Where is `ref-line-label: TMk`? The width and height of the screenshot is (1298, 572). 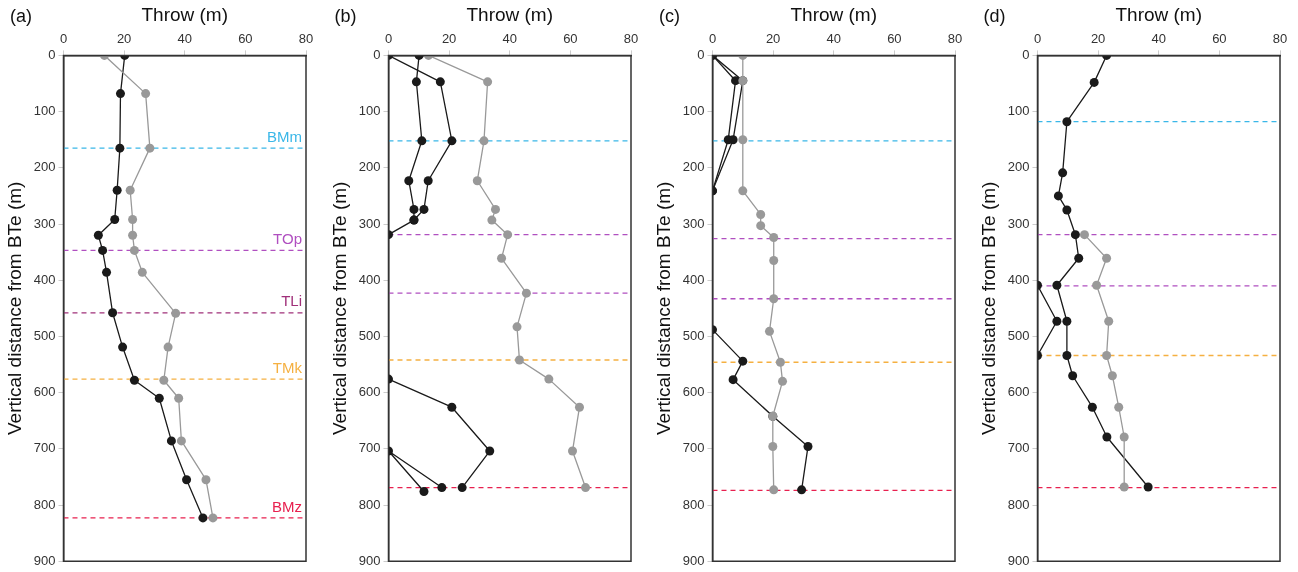
ref-line-label: TMk is located at coordinates (287, 367).